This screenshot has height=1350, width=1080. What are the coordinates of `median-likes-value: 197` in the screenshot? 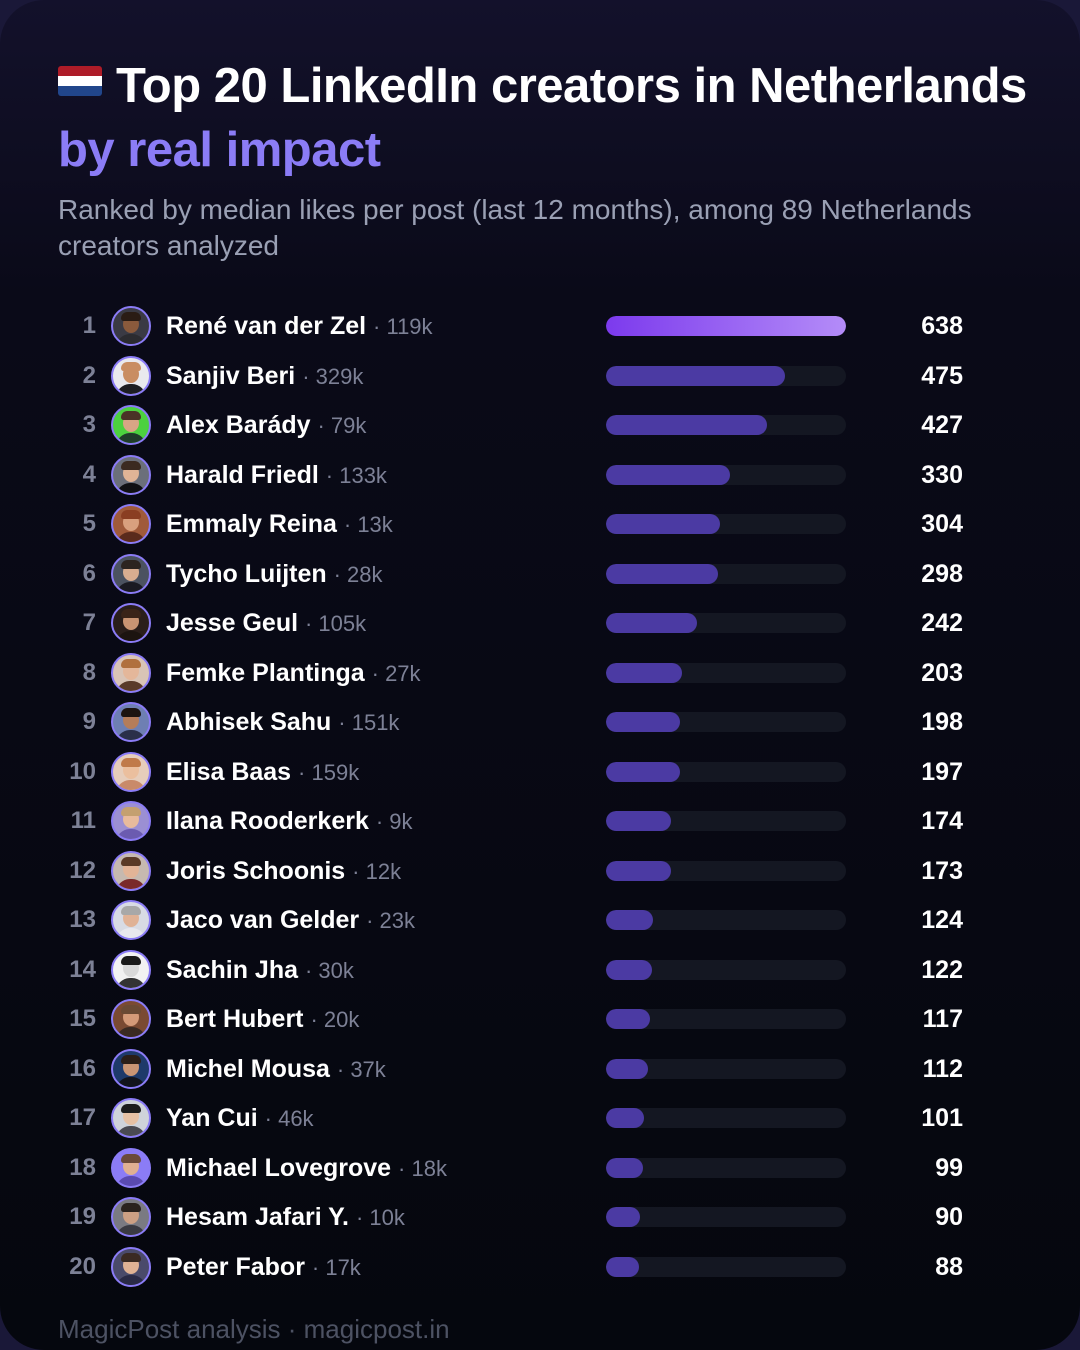 It's located at (942, 771).